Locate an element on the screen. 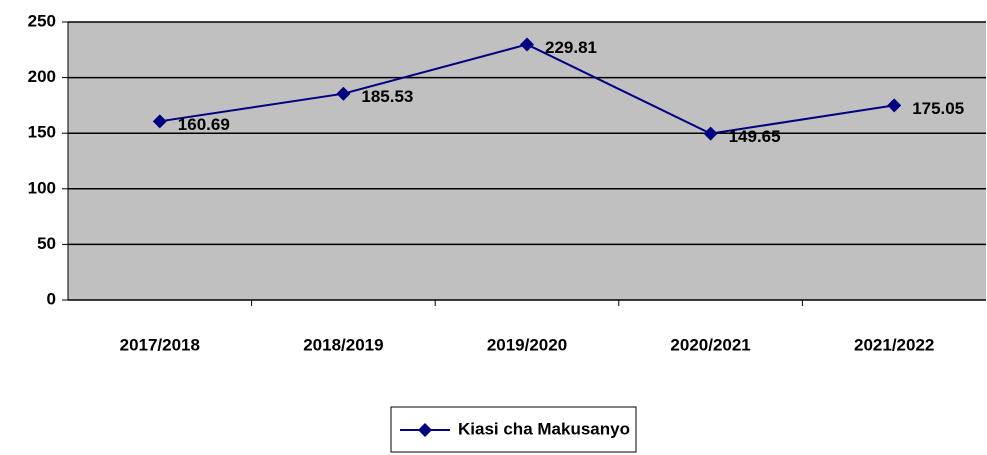  y-tick-label: 150 is located at coordinates (42, 132).